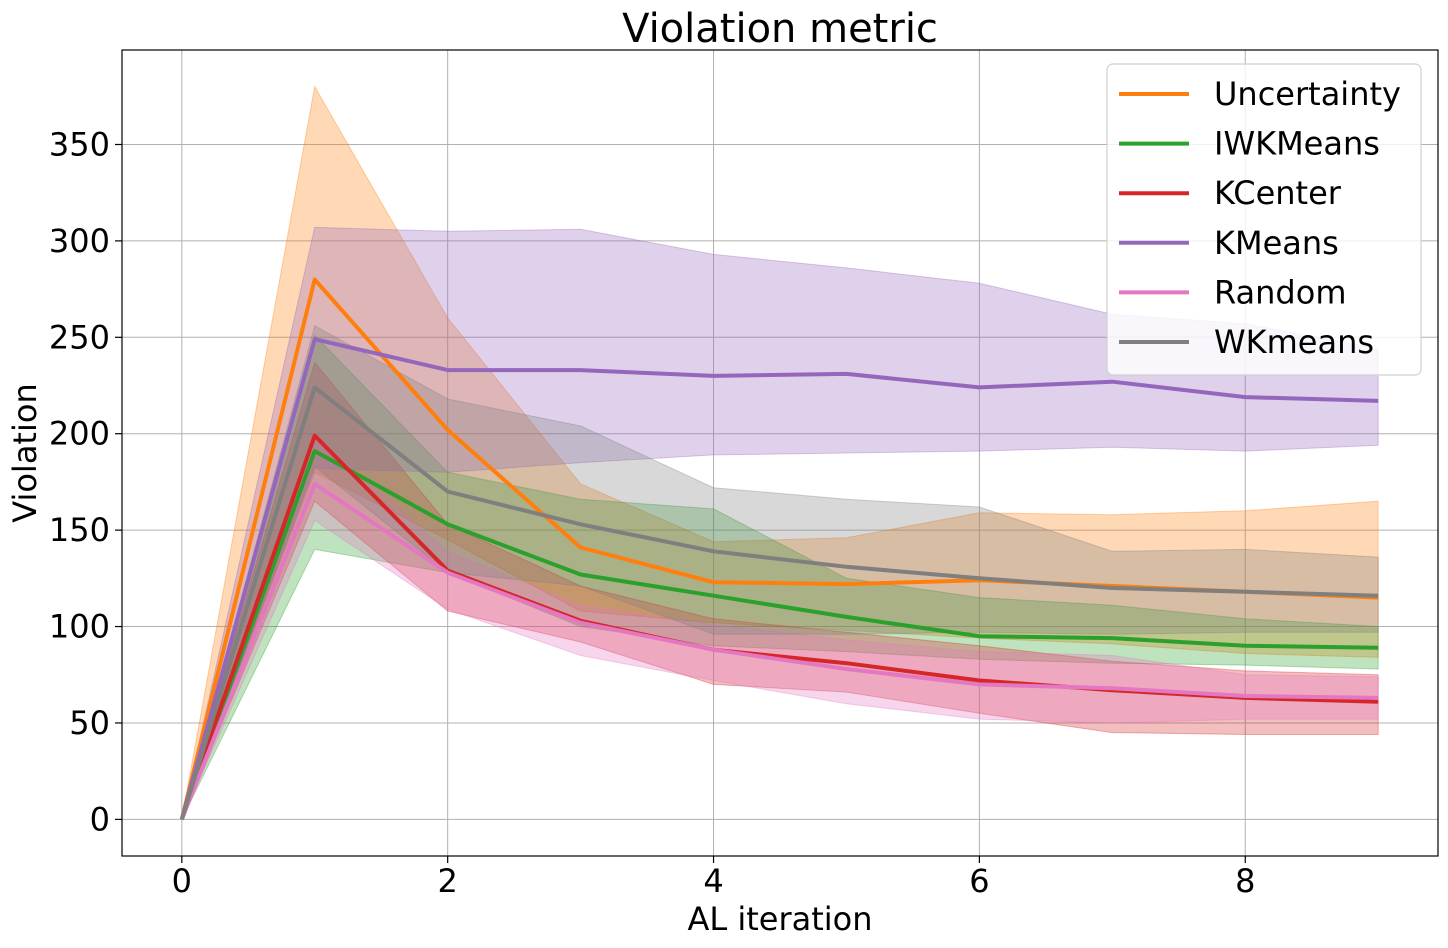 This screenshot has height=948, width=1448. Describe the element at coordinates (1280, 292) in the screenshot. I see `legend-label-random: Random` at that location.